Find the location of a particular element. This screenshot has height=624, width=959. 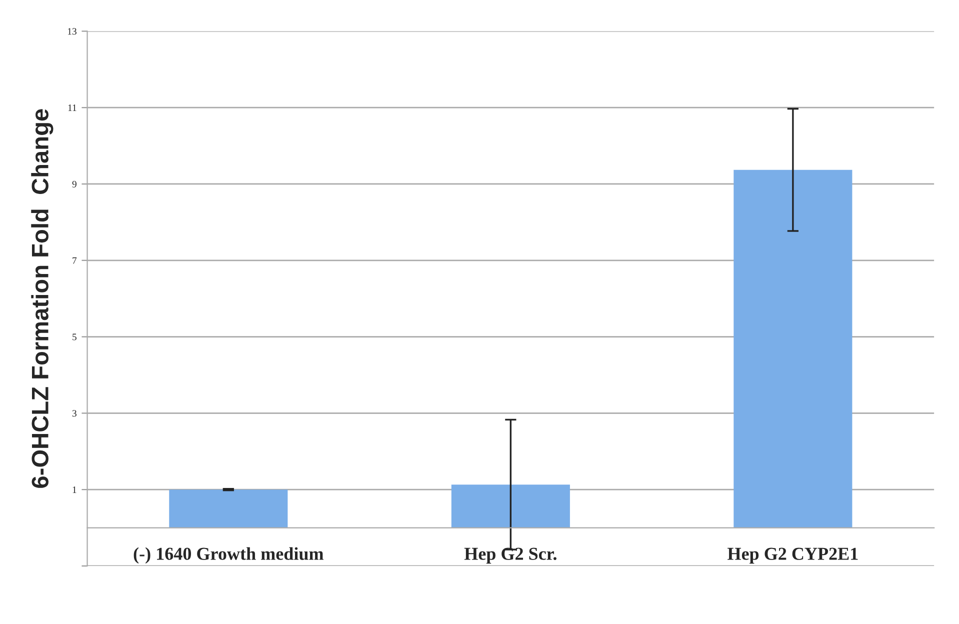

x-tick-label: Hep G2 Scr. is located at coordinates (510, 556).